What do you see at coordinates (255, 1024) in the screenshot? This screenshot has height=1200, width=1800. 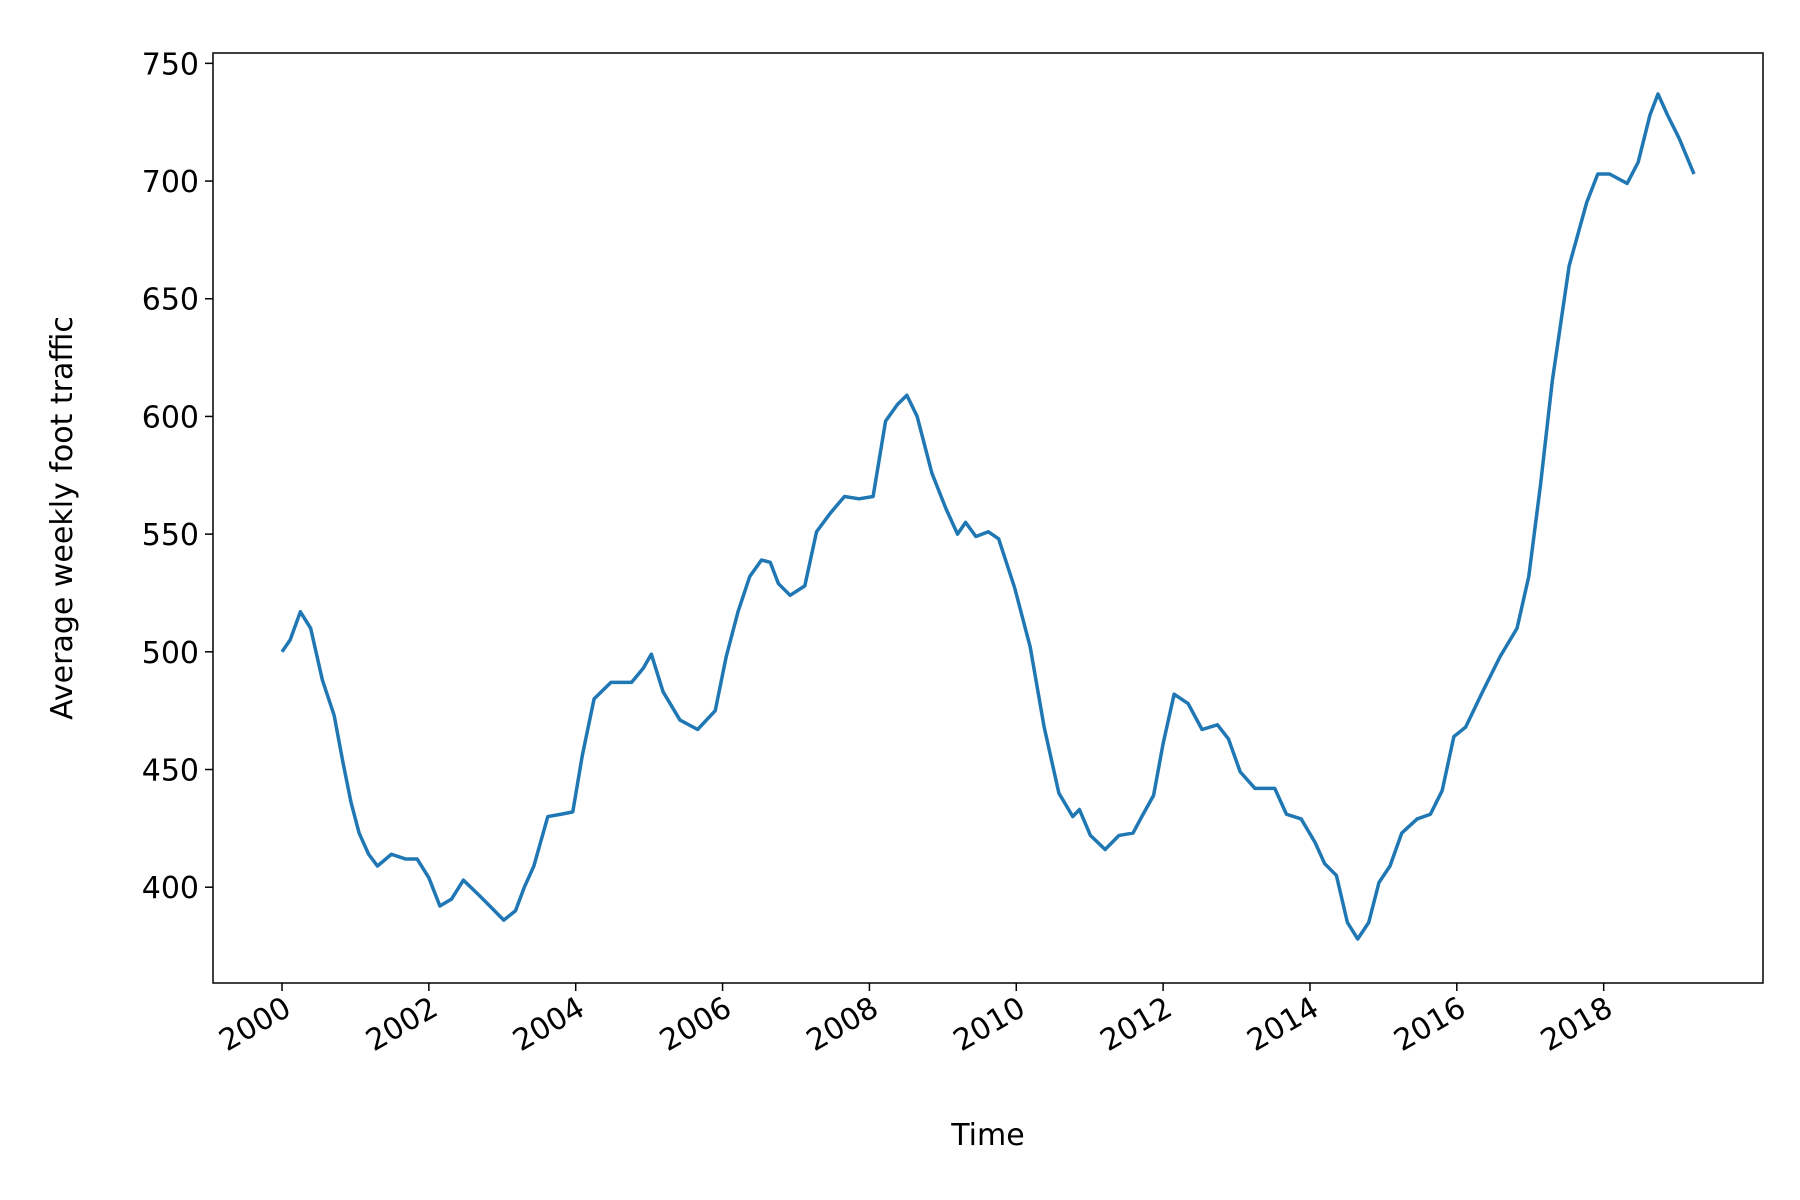 I see `x-tick-label: 2000` at bounding box center [255, 1024].